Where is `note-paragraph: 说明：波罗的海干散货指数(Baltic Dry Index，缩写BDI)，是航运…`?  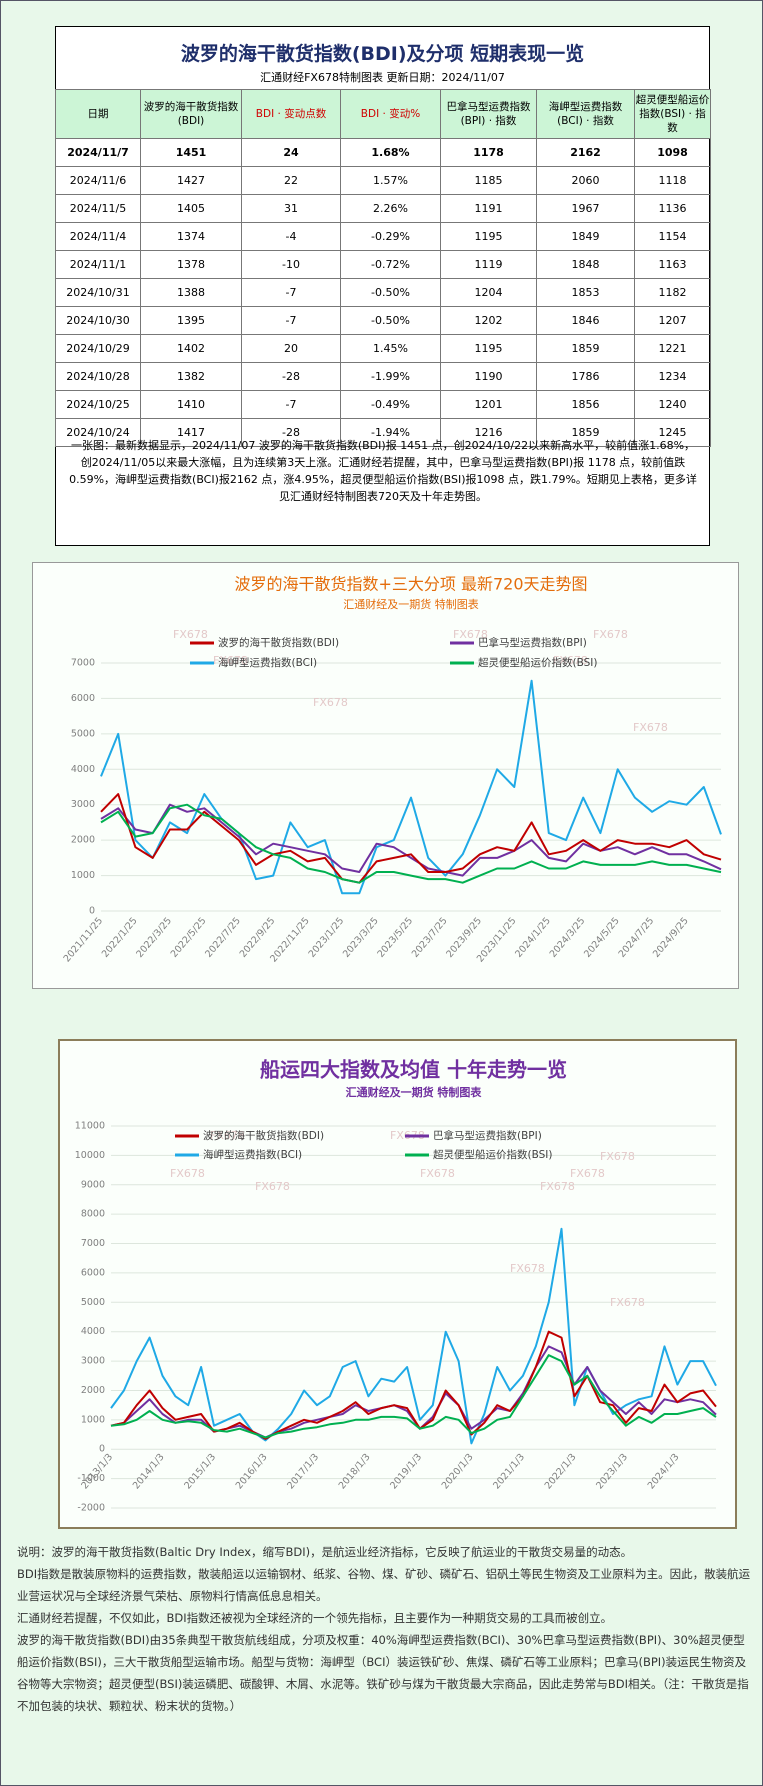
note-paragraph: 说明：波罗的海干散货指数(Baltic Dry Index，缩写BDI)，是航运… is located at coordinates (325, 1552).